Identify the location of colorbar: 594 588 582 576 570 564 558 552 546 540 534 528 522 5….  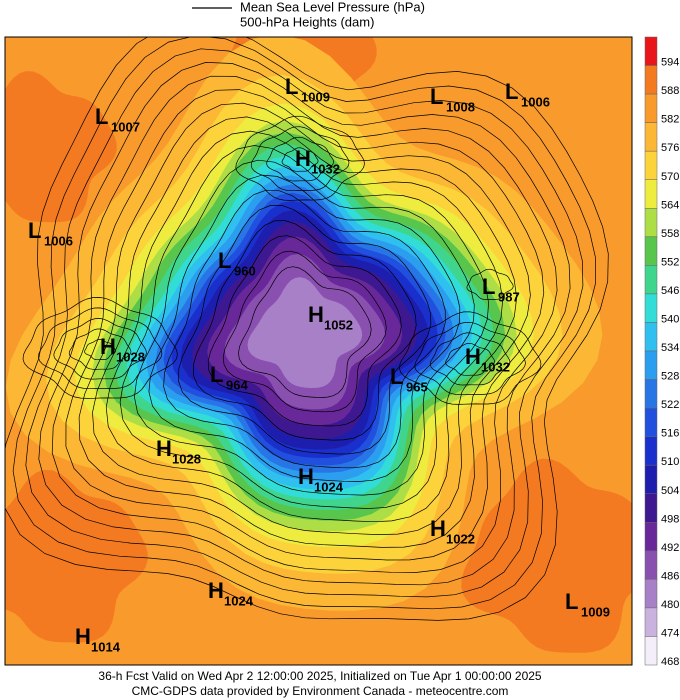
(661, 352).